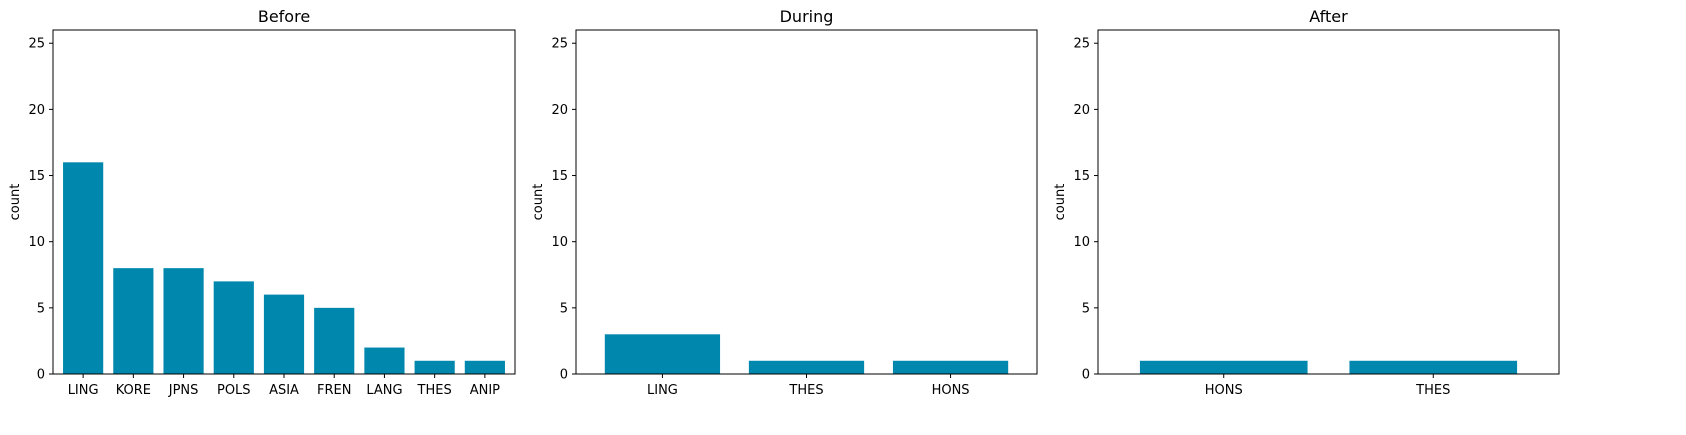  Describe the element at coordinates (284, 16) in the screenshot. I see `chart-title: Before` at that location.